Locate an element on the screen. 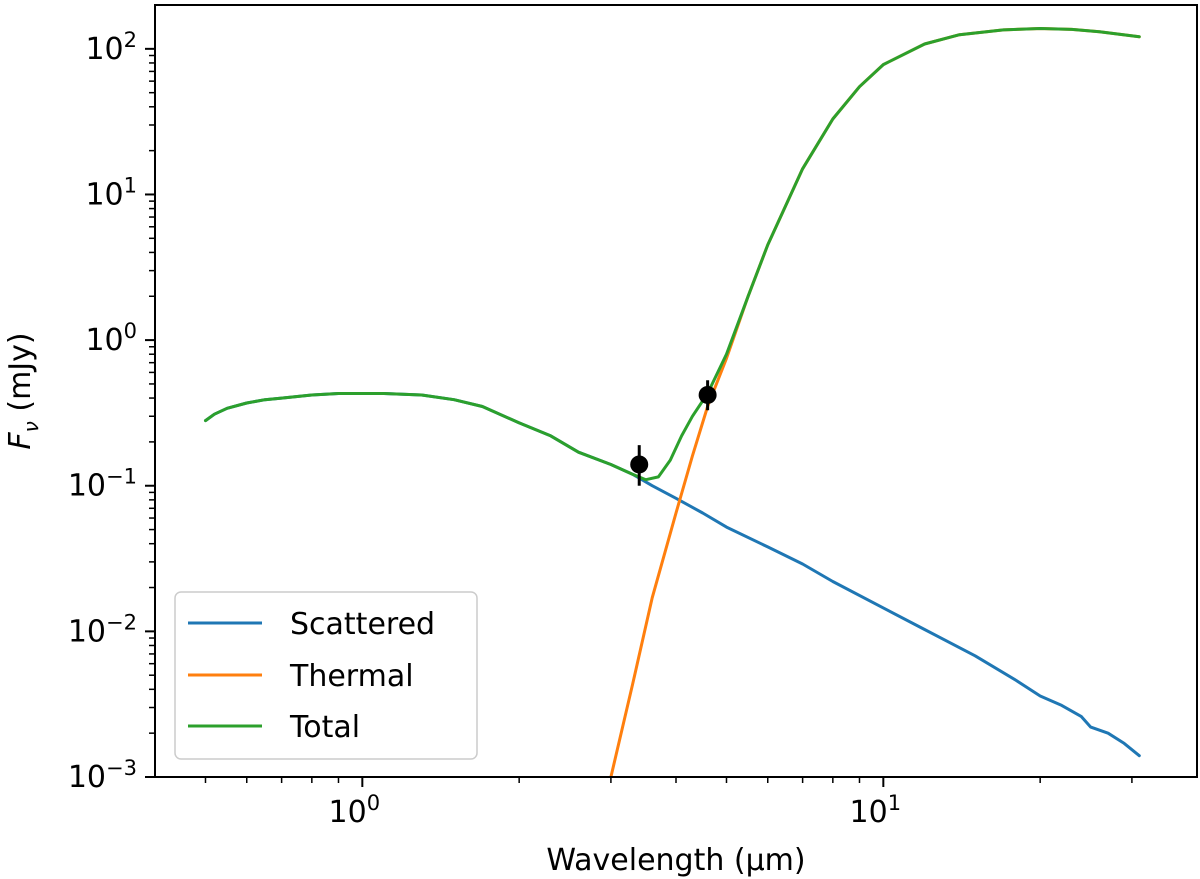 The image size is (1200, 879). legend-frame is located at coordinates (326, 675).